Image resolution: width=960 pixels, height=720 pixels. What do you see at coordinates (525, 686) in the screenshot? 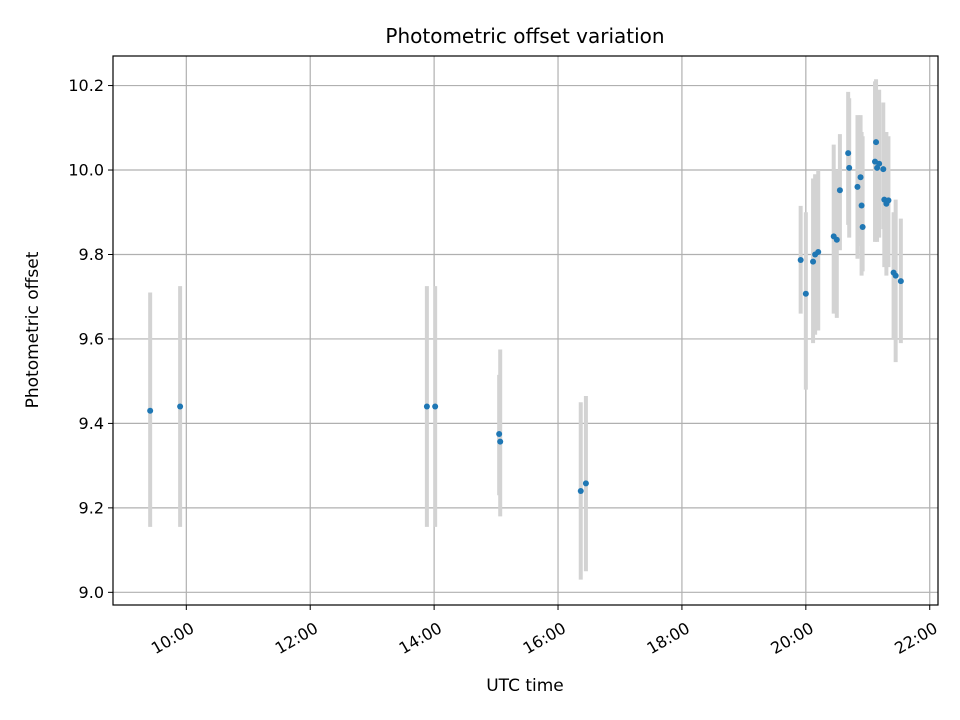
I see `x-axis-label: UTC time` at bounding box center [525, 686].